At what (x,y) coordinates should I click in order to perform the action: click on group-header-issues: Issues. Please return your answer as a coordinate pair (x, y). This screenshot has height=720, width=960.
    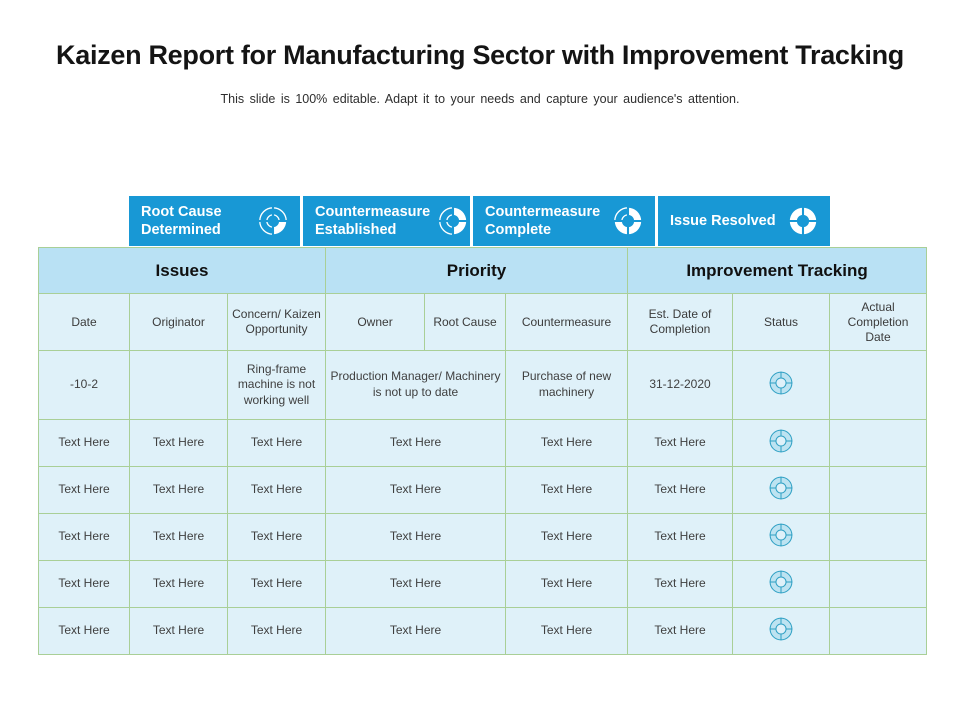
    Looking at the image, I should click on (182, 270).